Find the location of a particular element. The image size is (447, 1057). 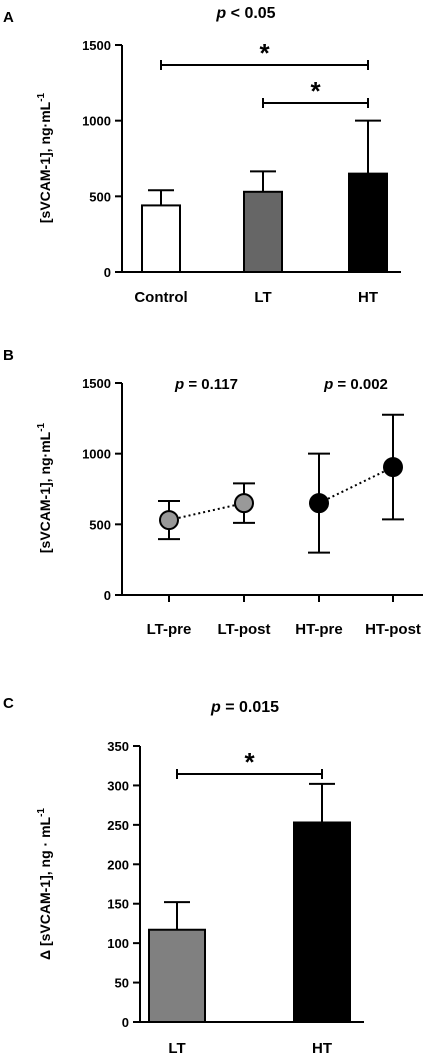

x-tick-label: LT-pre is located at coordinates (169, 629).